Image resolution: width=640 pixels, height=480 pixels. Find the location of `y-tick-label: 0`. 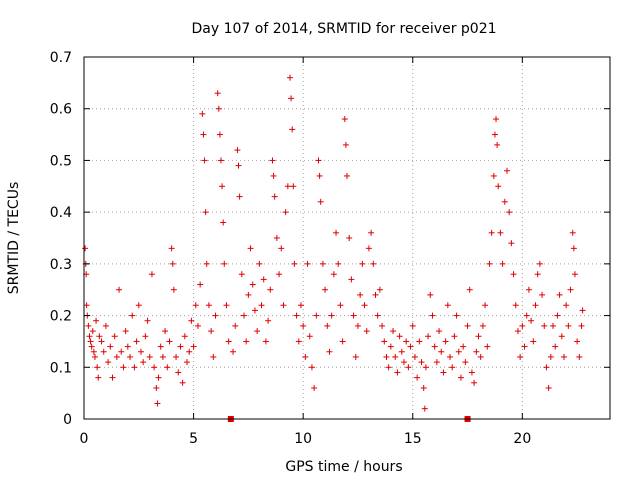

y-tick-label: 0 is located at coordinates (67, 420).